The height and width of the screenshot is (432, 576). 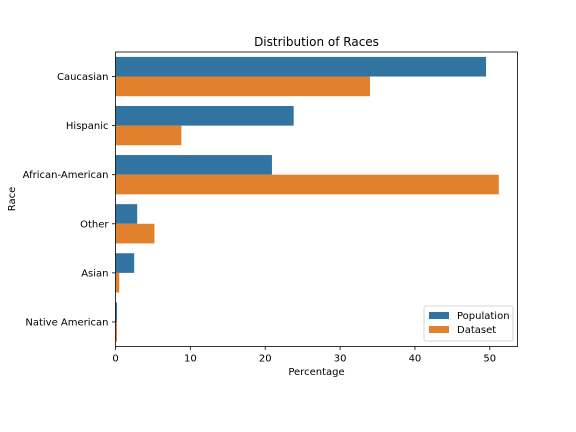 I want to click on bar-dataset-hispanic, so click(x=149, y=136).